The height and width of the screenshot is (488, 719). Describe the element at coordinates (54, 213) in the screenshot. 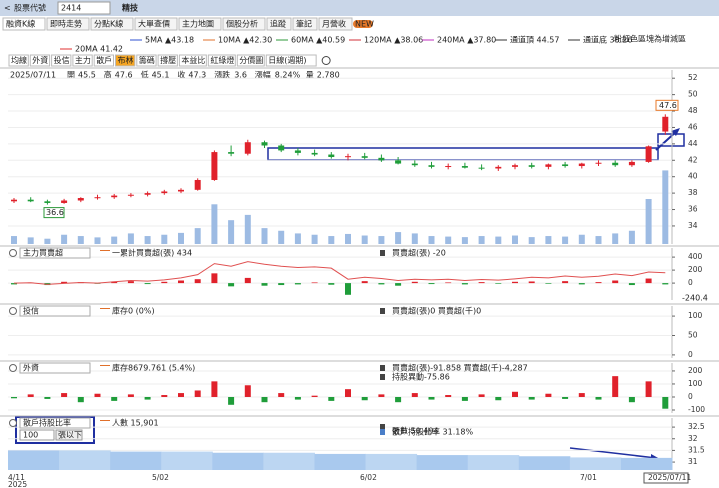

I see `low-label-box` at that location.